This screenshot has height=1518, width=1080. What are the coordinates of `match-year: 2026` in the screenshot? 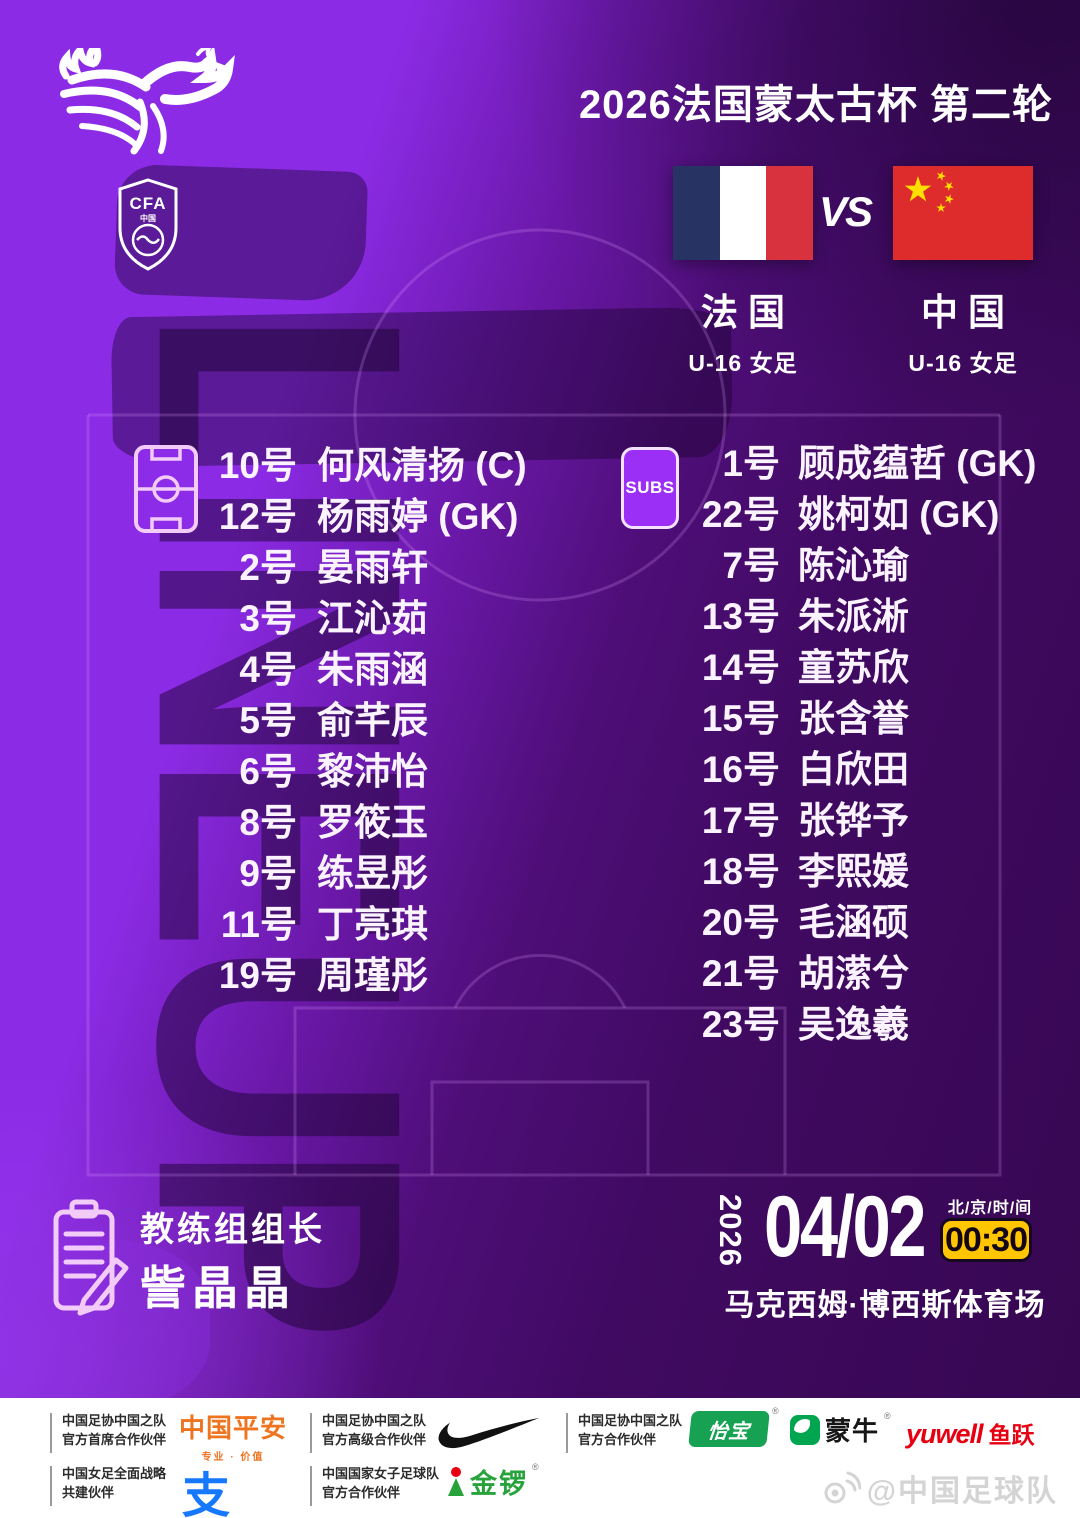 It's located at (730, 1230).